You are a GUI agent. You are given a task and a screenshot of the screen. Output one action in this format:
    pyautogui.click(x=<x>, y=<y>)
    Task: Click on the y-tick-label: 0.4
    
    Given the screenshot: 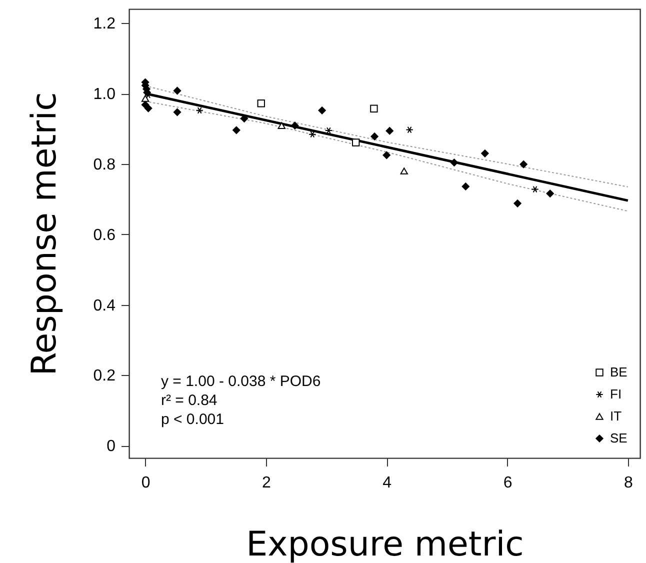 What is the action you would take?
    pyautogui.click(x=104, y=305)
    